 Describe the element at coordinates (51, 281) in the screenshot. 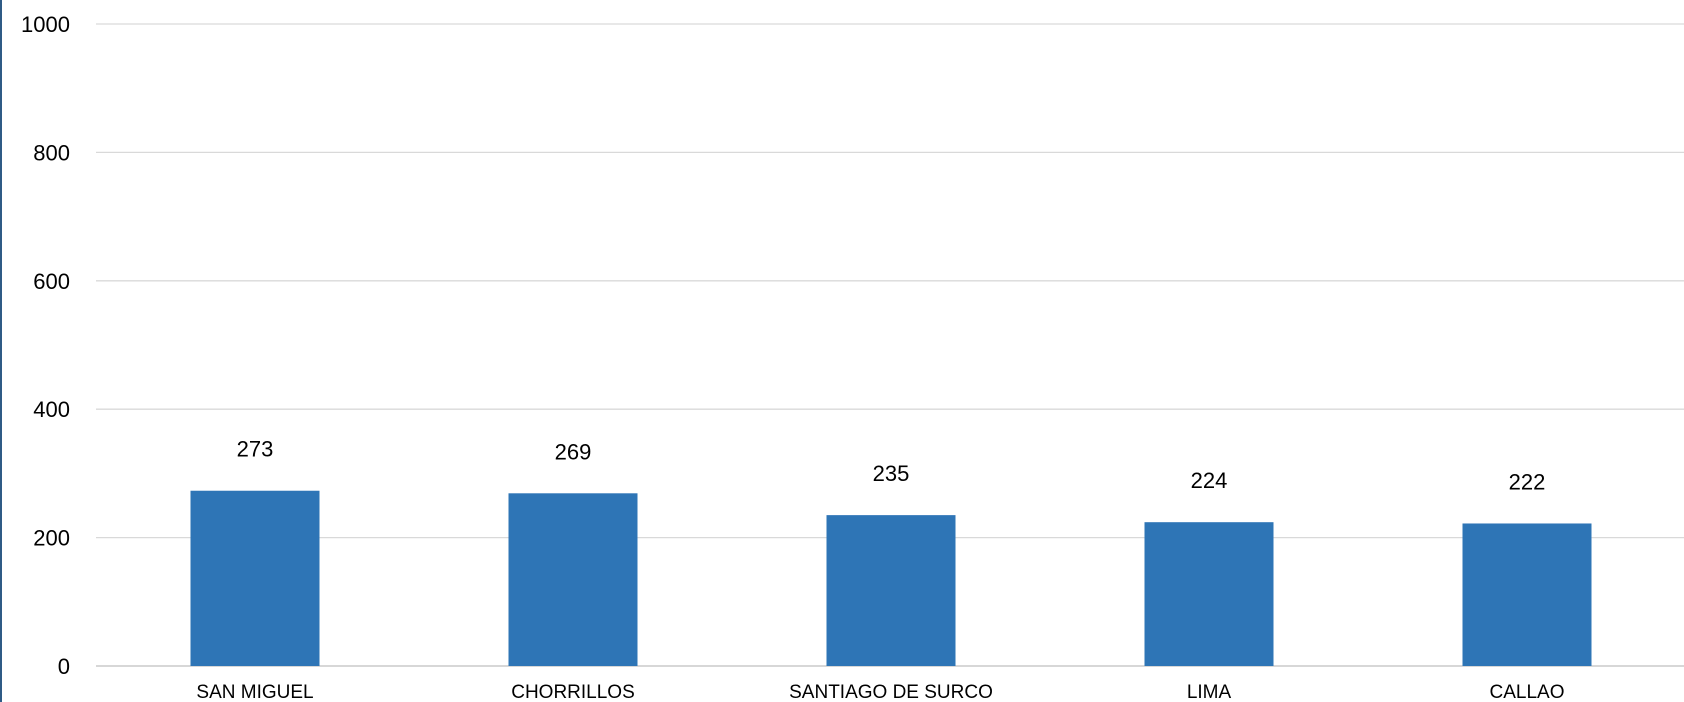

I see `y-tick-label: 600` at that location.